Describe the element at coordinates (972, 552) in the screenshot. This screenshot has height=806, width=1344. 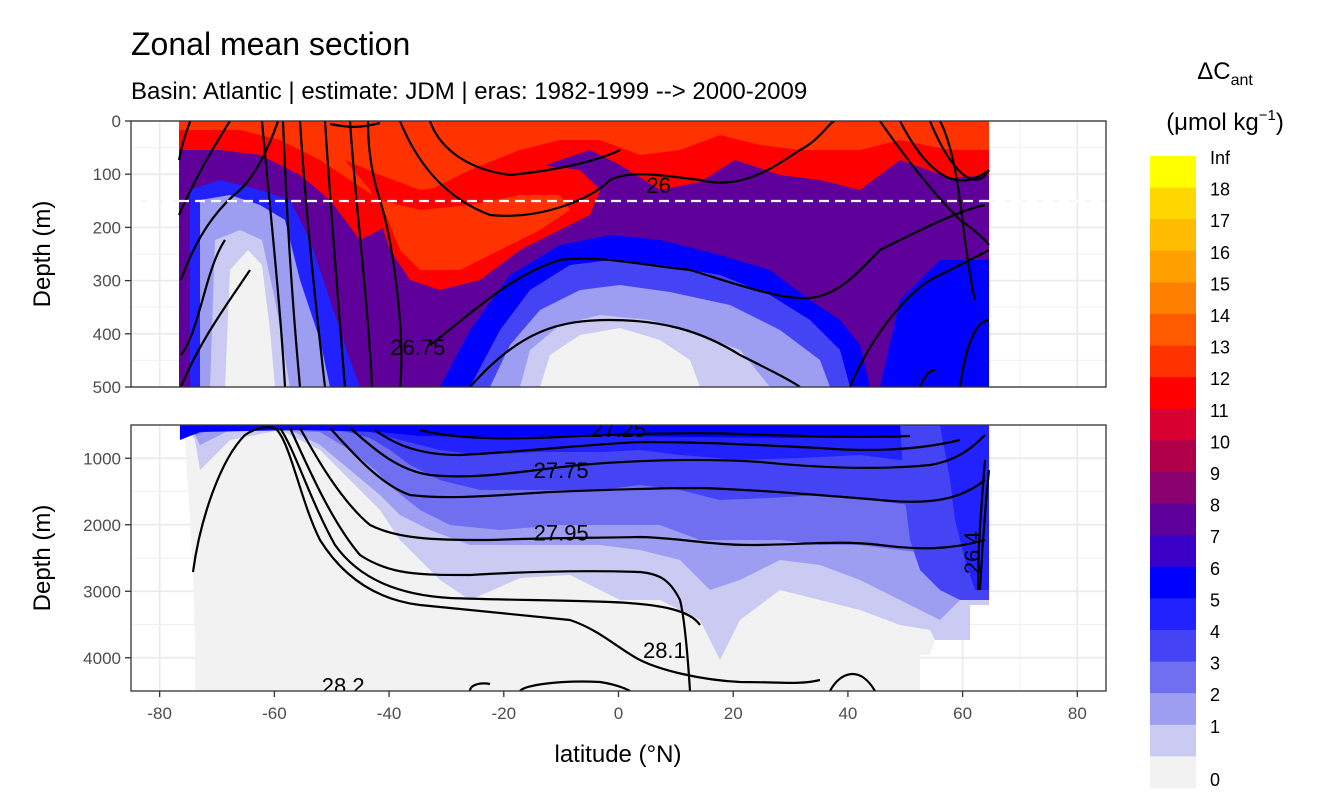
I see `contour-label: 26.4` at that location.